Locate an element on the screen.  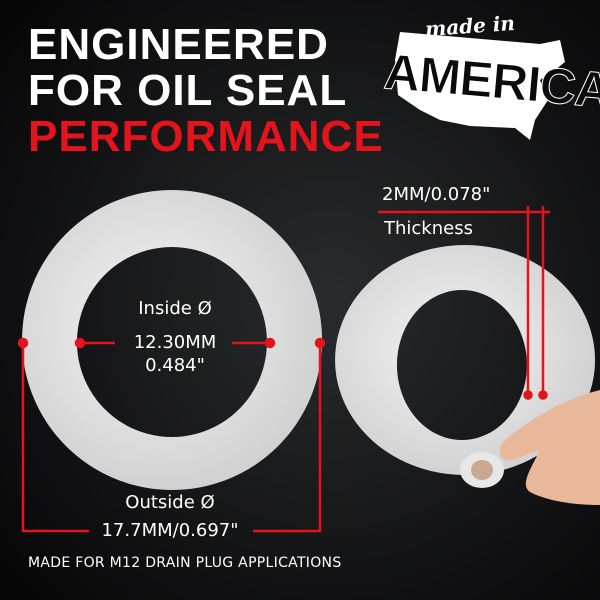
inside-label: Inside Ø is located at coordinates (175, 308).